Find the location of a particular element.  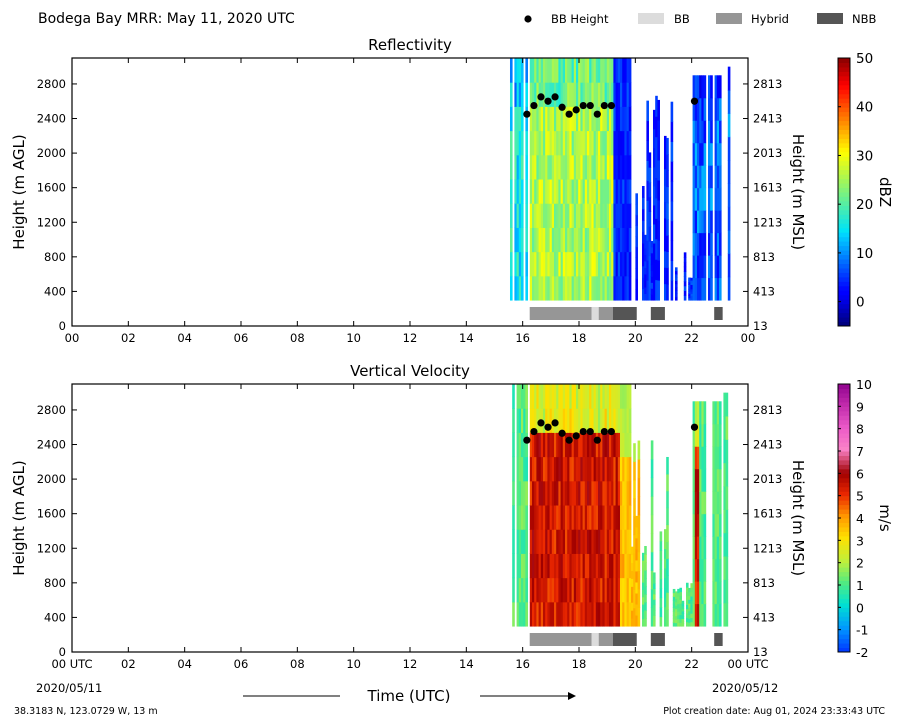

colorbar-tick-label: -1 is located at coordinates (862, 630).